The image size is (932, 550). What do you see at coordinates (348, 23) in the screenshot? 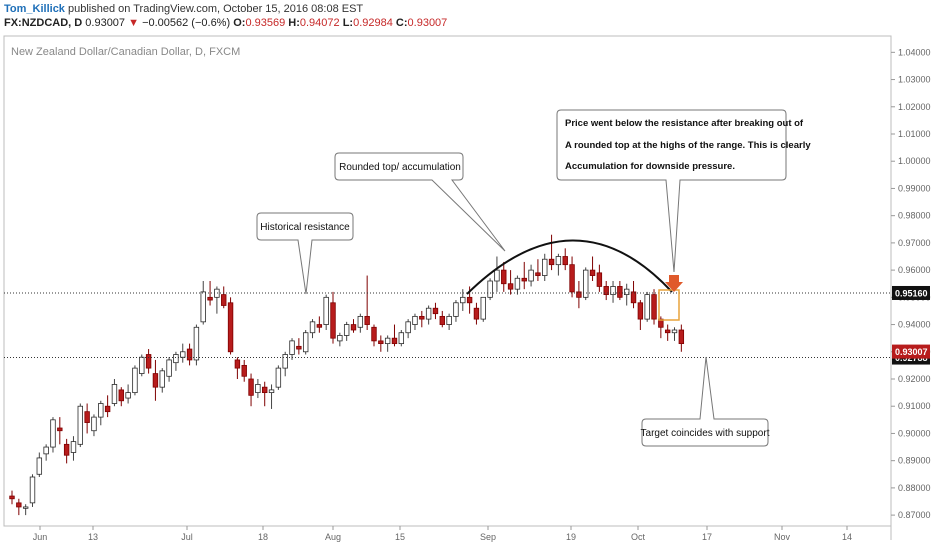
I see `low-label: L:` at bounding box center [348, 23].